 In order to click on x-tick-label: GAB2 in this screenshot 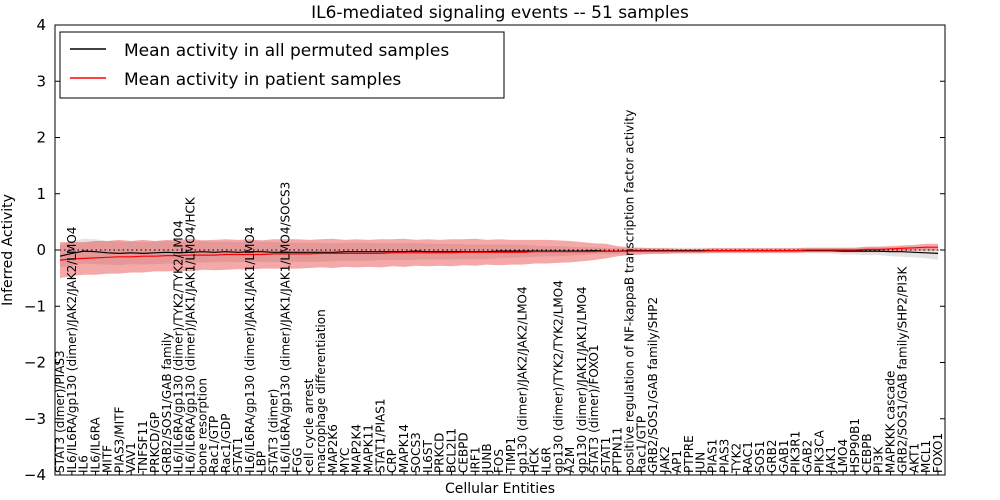, I will do `click(808, 456)`.